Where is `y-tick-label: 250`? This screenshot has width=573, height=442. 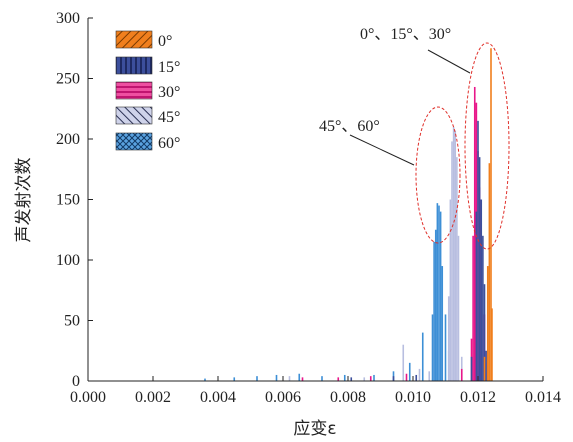 y-tick-label: 250 is located at coordinates (68, 79).